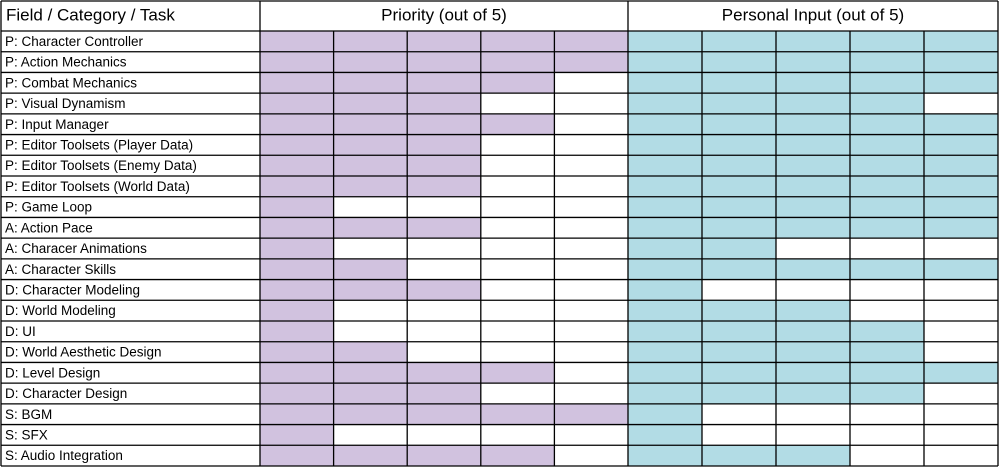 The height and width of the screenshot is (467, 1000). I want to click on task-label: D: World Modeling, so click(60, 310).